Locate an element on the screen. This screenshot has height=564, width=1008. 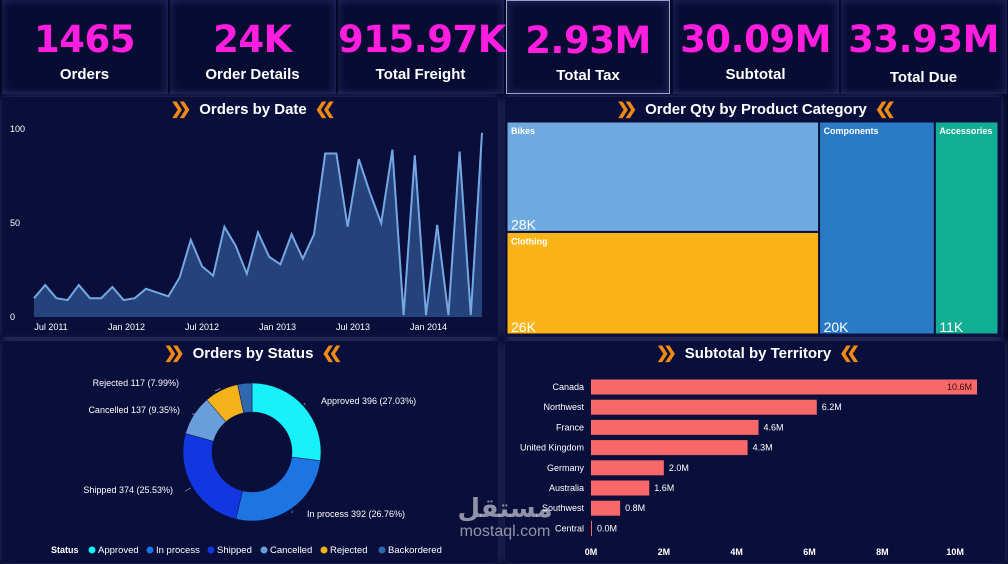
territory-label: United Kingdom is located at coordinates (552, 448).